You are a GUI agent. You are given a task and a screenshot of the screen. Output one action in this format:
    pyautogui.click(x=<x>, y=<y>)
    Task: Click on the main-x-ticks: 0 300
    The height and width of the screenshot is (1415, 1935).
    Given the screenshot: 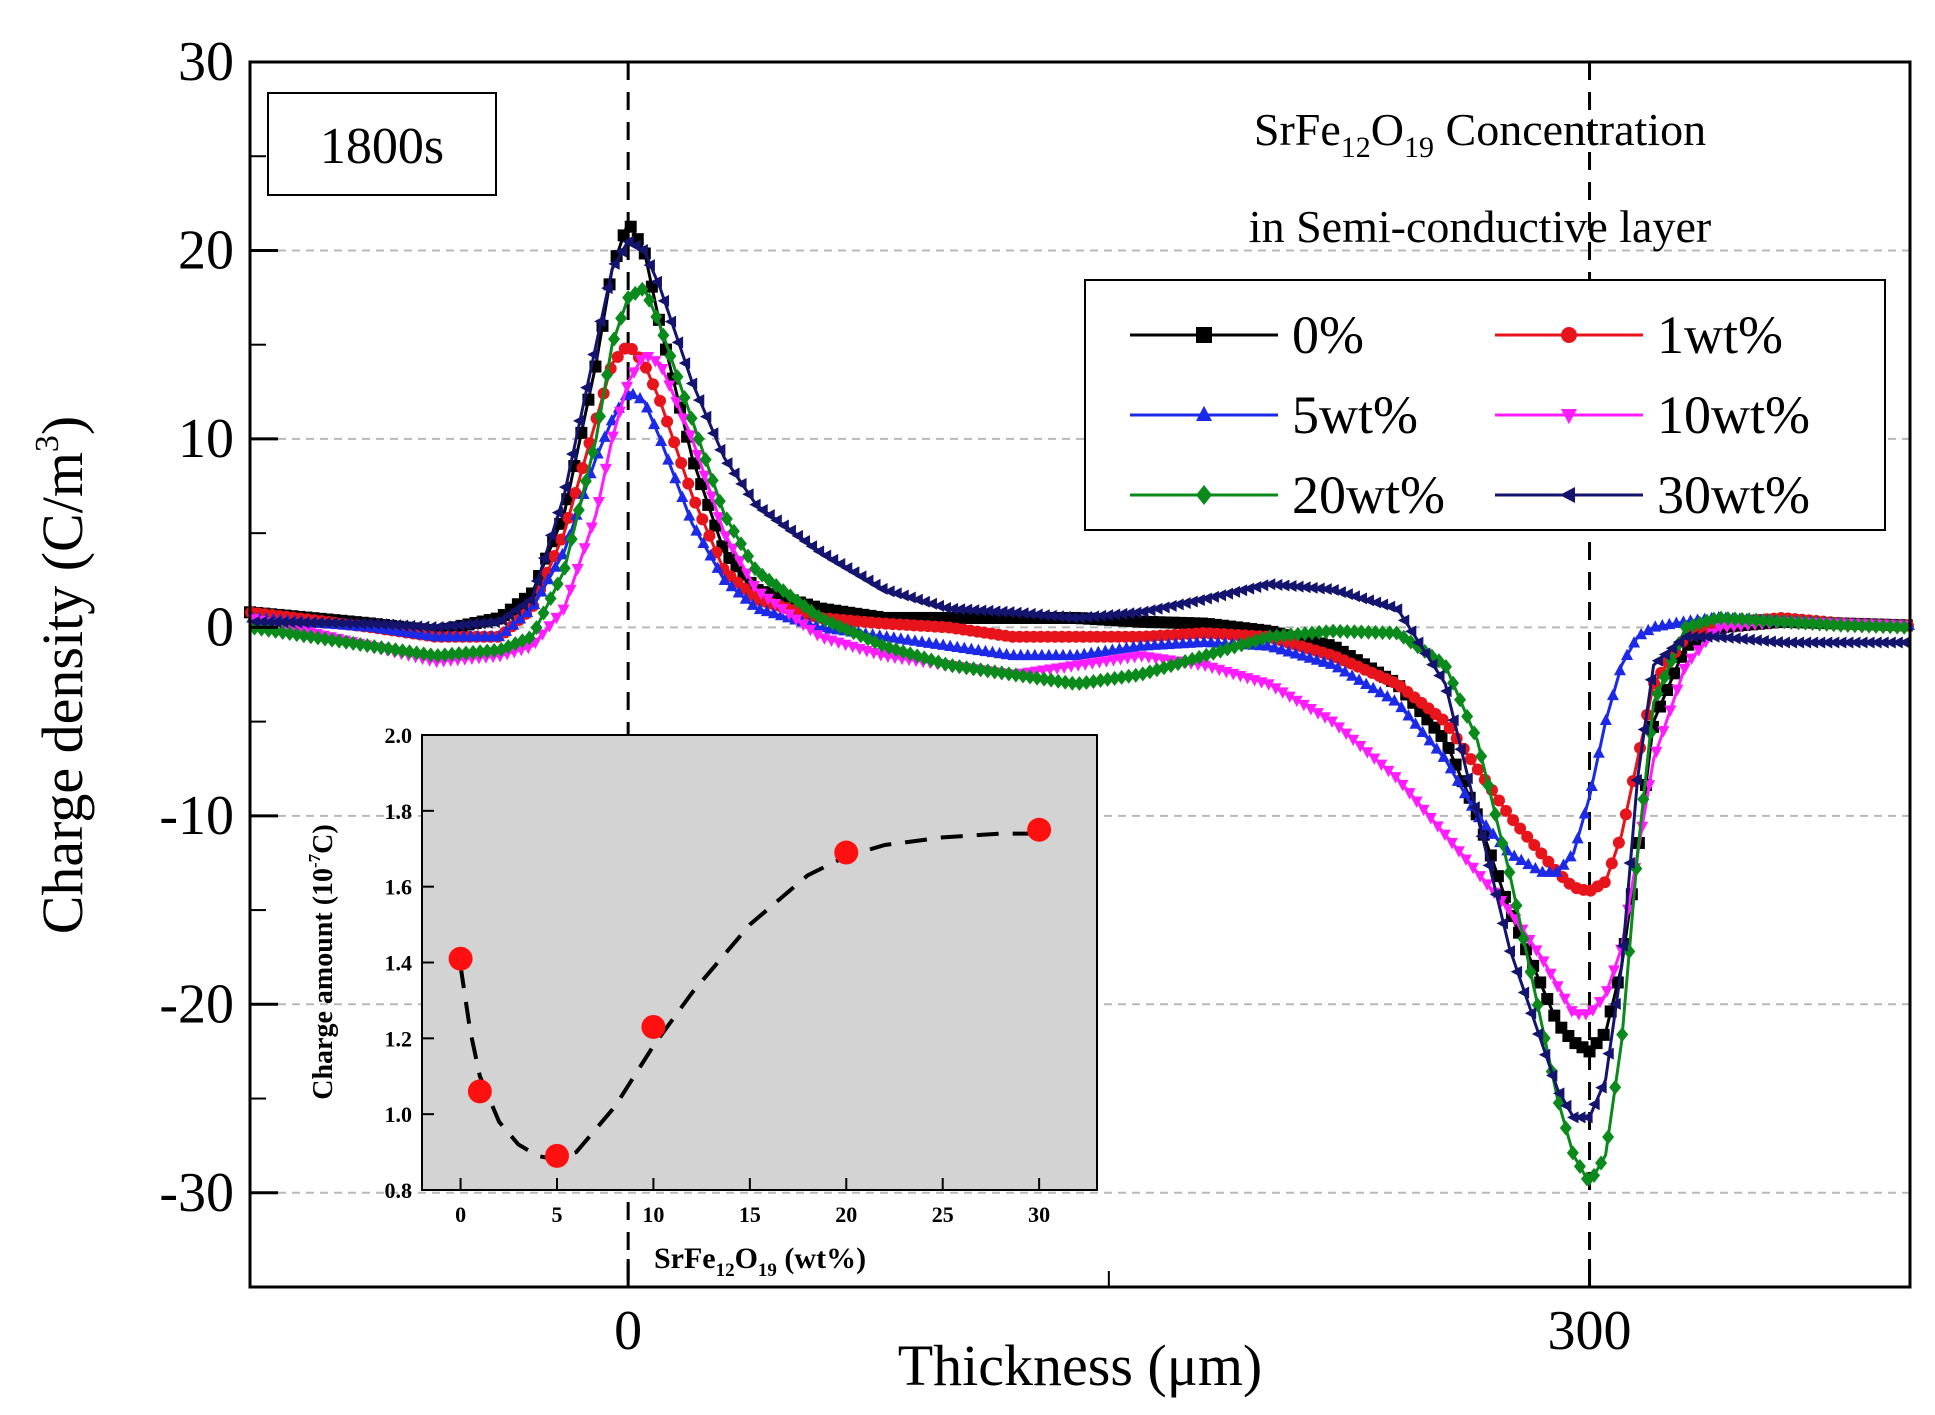 What is the action you would take?
    pyautogui.click(x=1123, y=1310)
    